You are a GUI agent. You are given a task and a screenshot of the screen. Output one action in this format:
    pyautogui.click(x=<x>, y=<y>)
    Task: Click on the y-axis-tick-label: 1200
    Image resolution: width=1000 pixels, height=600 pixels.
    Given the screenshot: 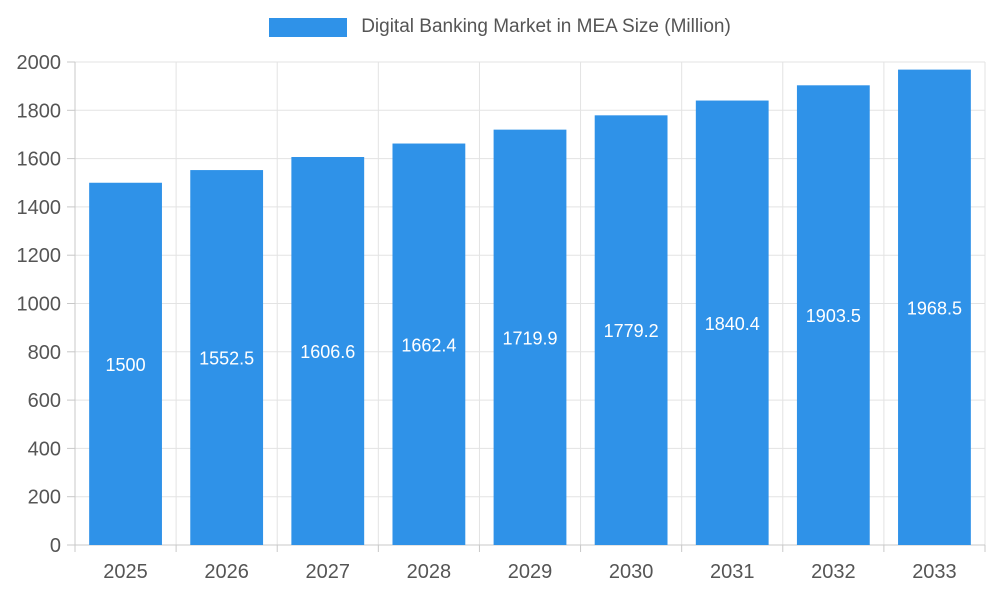 What is the action you would take?
    pyautogui.click(x=39, y=256)
    